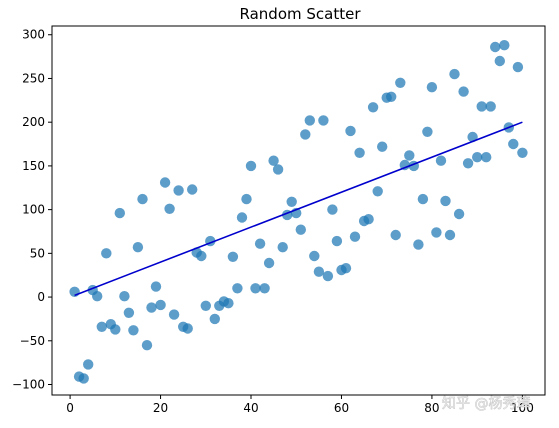  Describe the element at coordinates (37, 253) in the screenshot. I see `y-tick-label: 50` at that location.